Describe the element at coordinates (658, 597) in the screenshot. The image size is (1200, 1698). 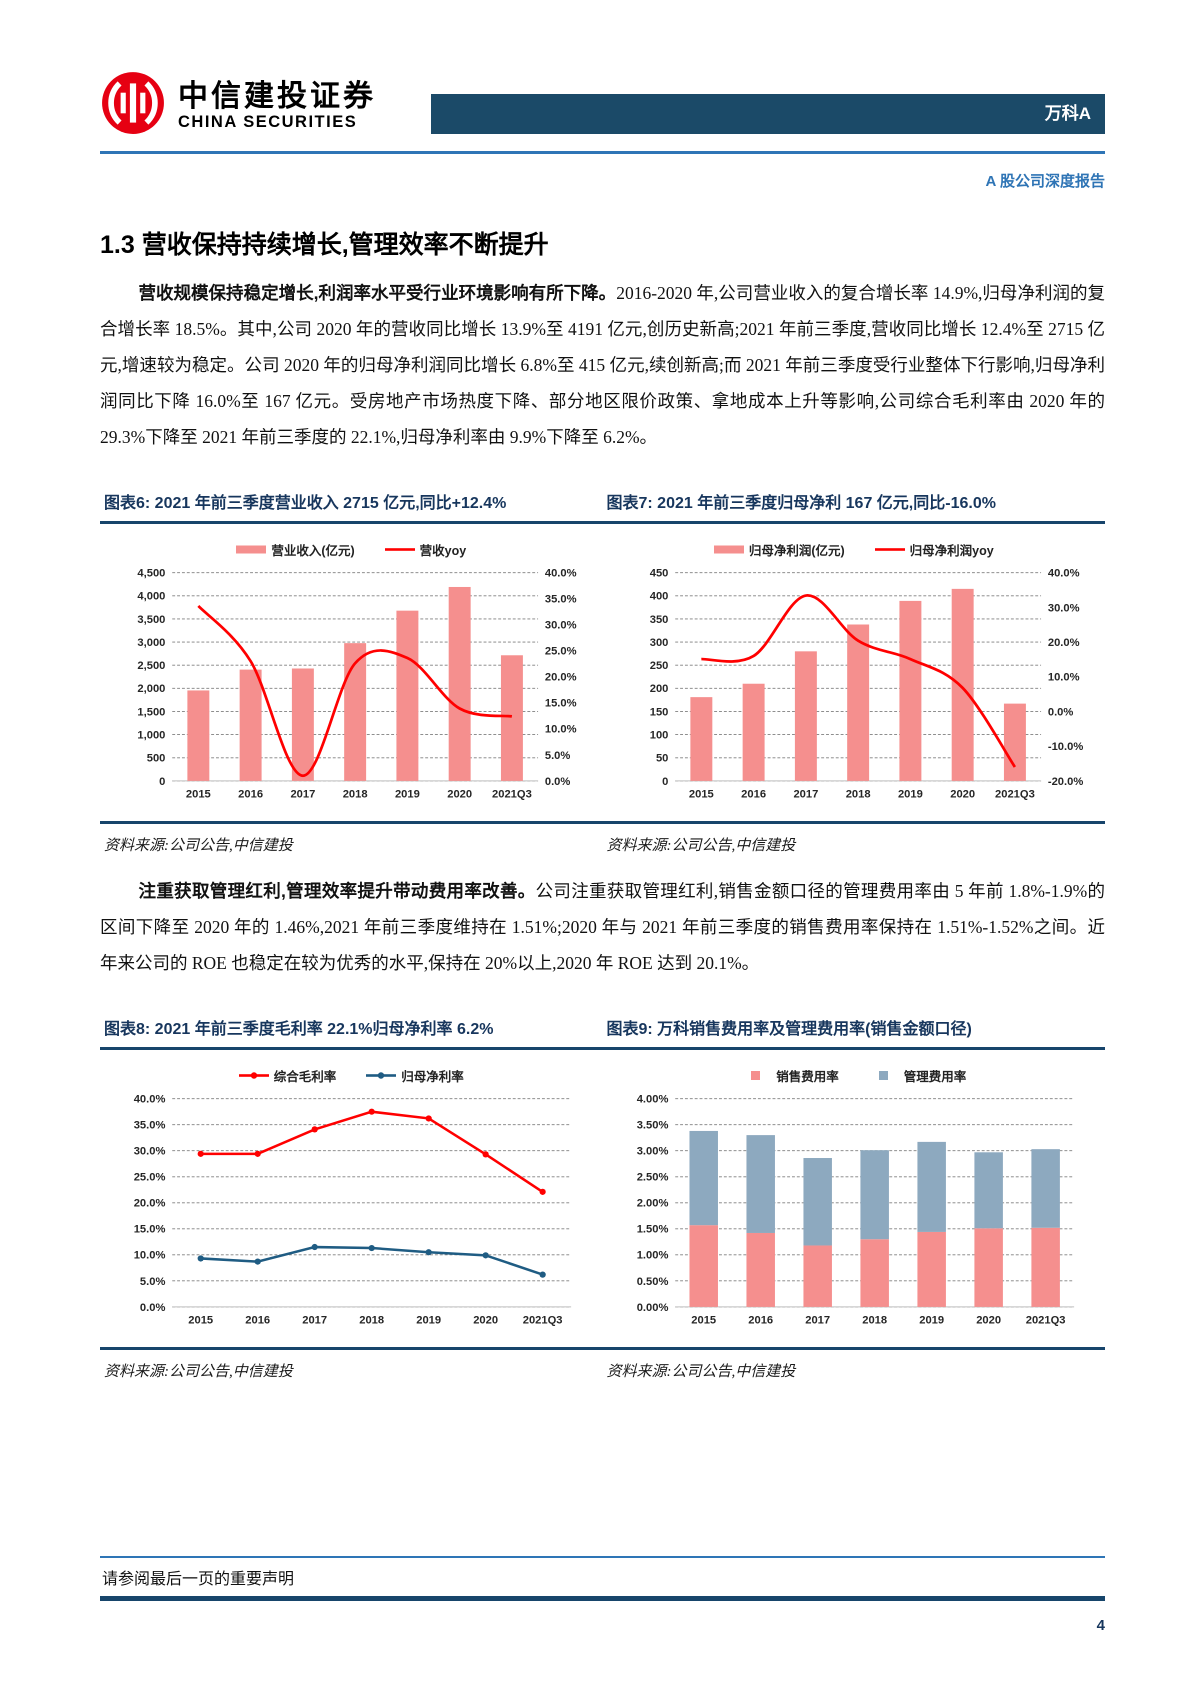
I see `svg-text: 400` at that location.